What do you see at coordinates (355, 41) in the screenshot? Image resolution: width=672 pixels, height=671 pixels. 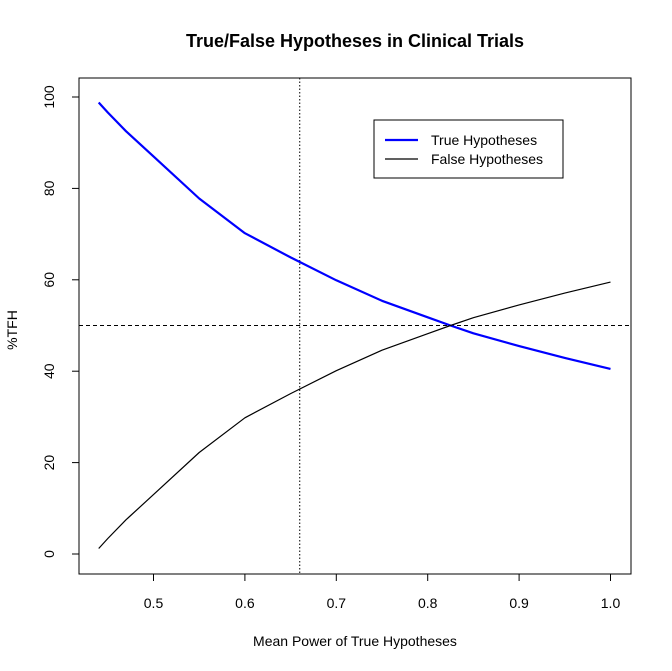 I see `chart-title: True/False Hypotheses in Clinical Trials` at bounding box center [355, 41].